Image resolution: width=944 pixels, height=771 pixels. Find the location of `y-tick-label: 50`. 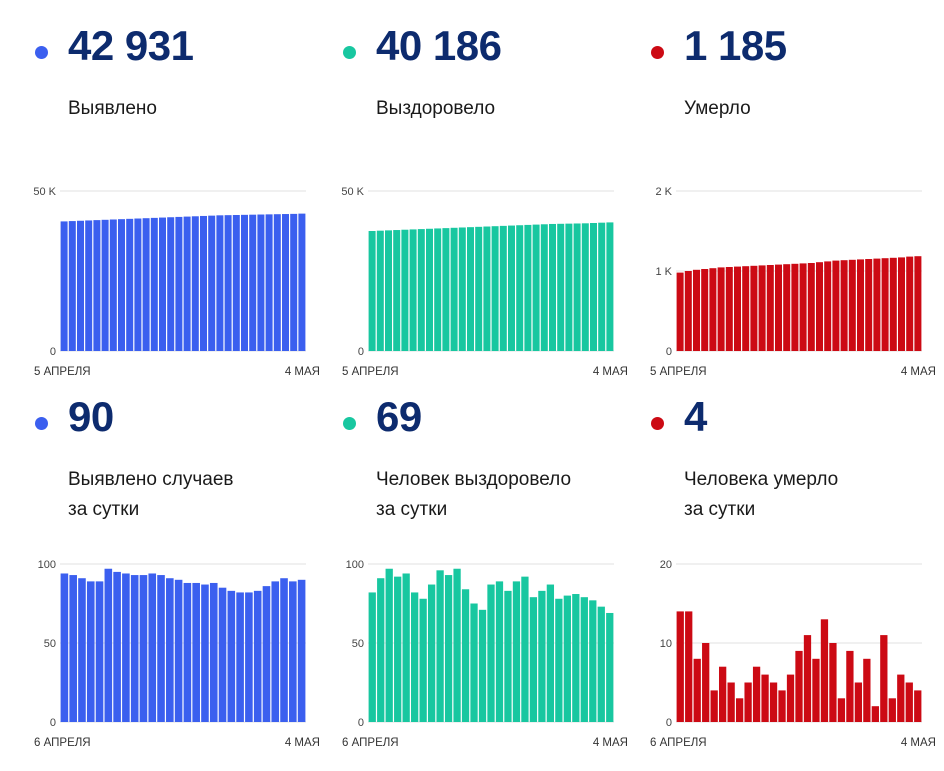

y-tick-label: 50 is located at coordinates (50, 644).